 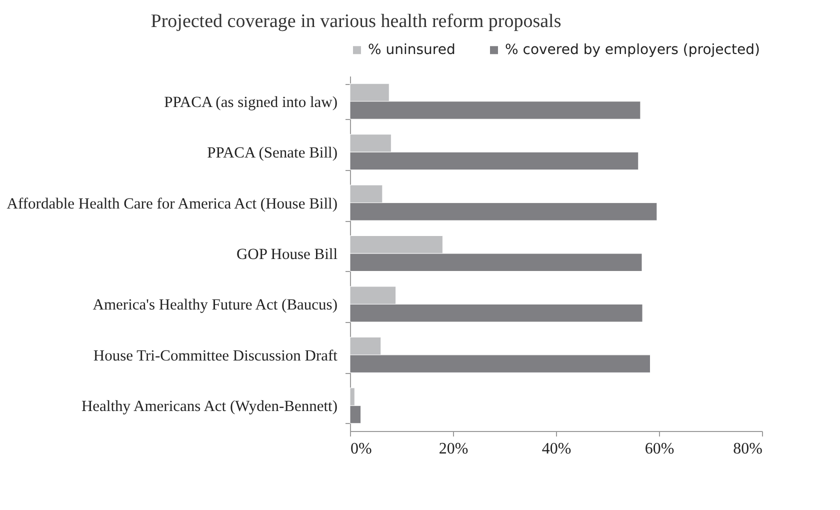 I want to click on x-tick-label: 60%, so click(x=659, y=449).